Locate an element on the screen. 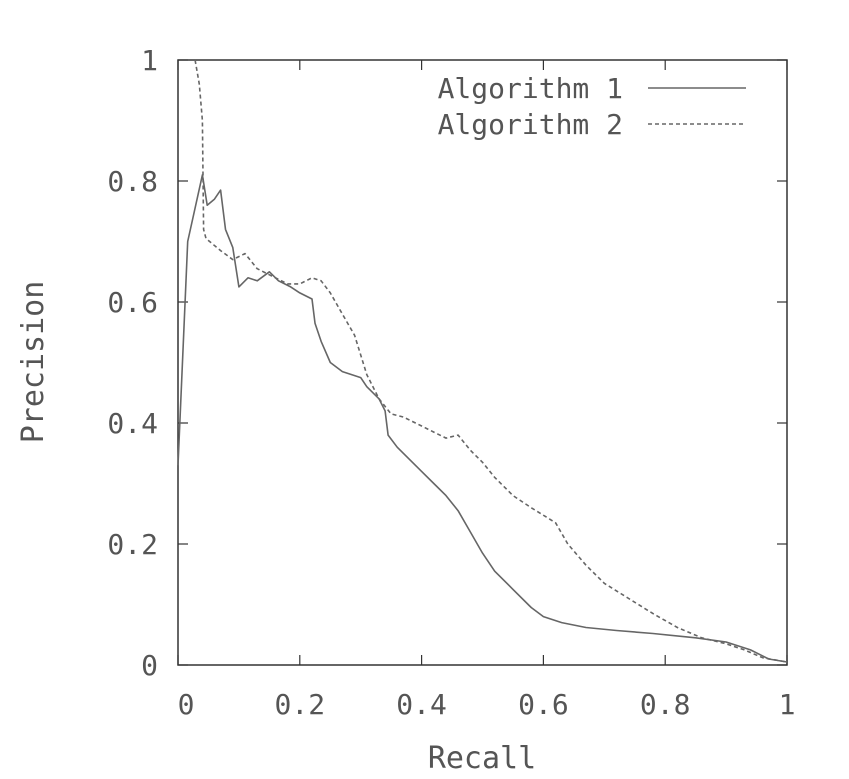  y-tick-label: 0.6 is located at coordinates (132, 302).